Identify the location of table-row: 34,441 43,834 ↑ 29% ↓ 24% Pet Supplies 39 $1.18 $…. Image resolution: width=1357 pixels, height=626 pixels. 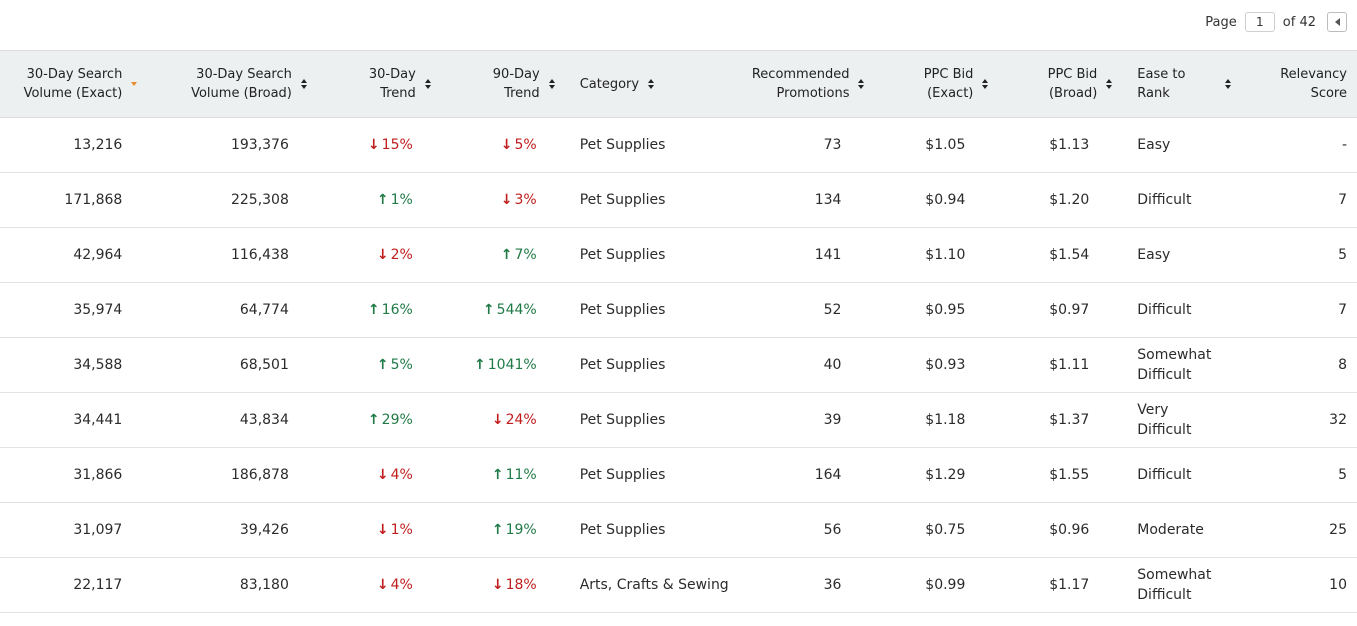
(678, 420).